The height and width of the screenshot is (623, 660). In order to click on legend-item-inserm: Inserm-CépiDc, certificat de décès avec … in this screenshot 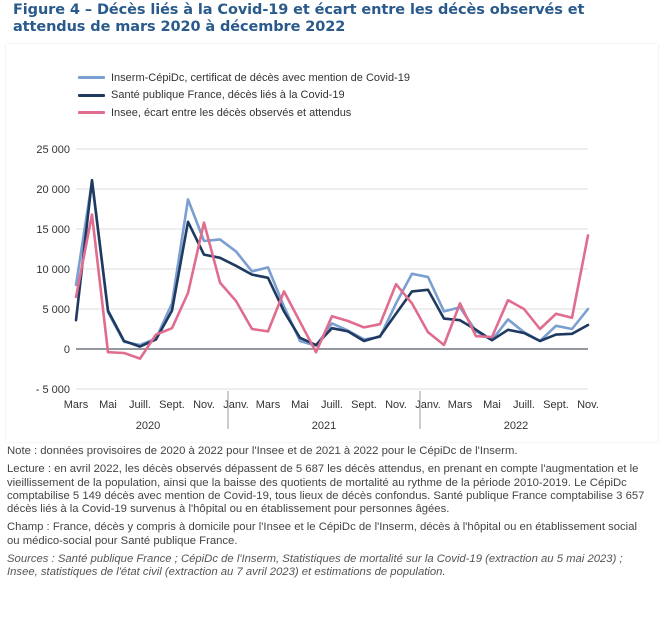, I will do `click(244, 78)`.